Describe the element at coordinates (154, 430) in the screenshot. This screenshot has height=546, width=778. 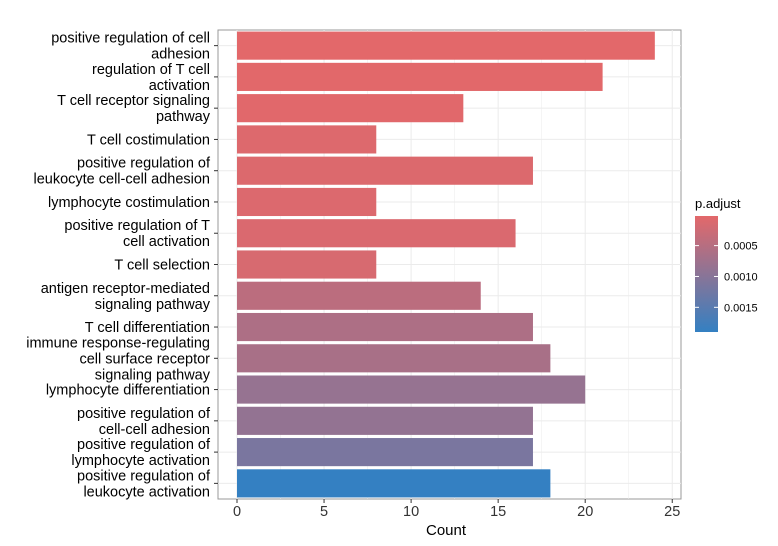
I see `y-tick-label: cell-cell adhesion` at that location.